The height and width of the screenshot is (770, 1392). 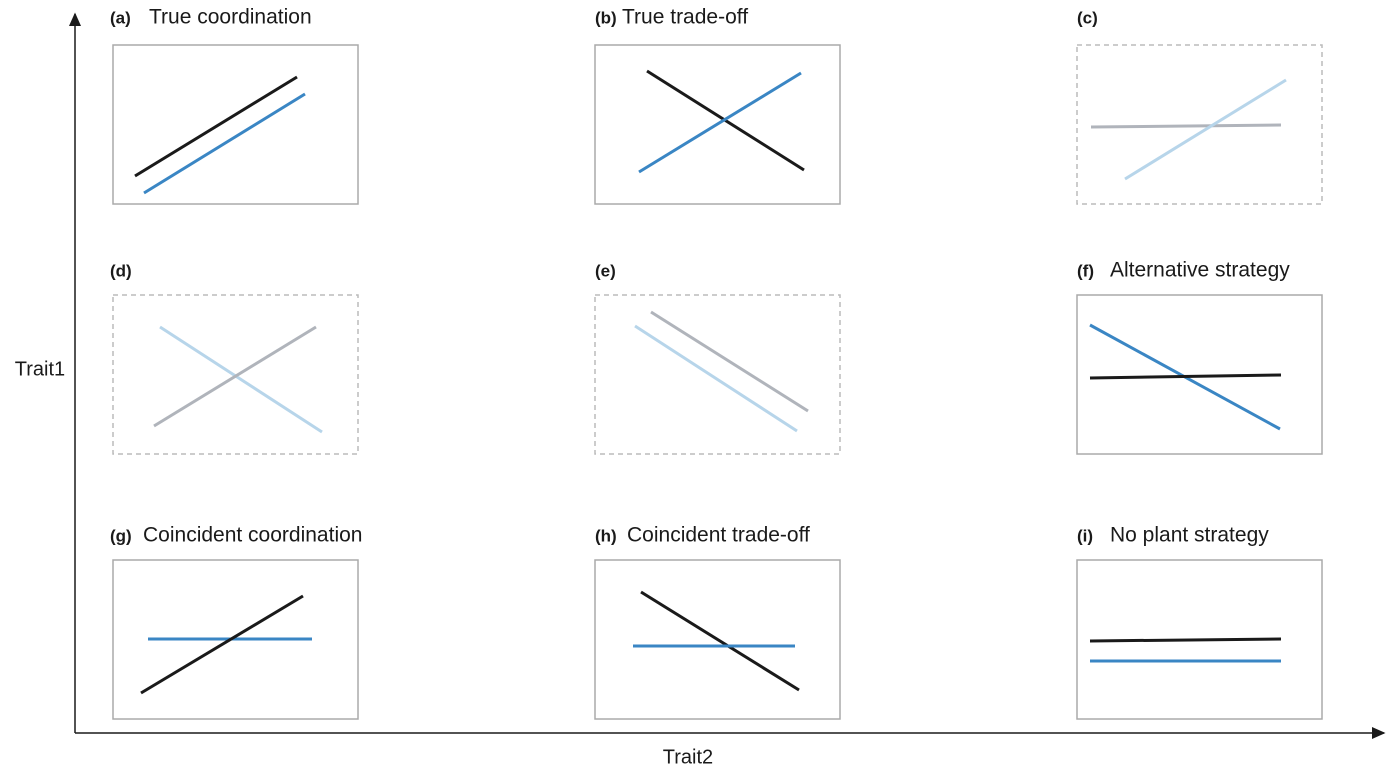 I want to click on panel-title: No plant strategy, so click(x=1189, y=535).